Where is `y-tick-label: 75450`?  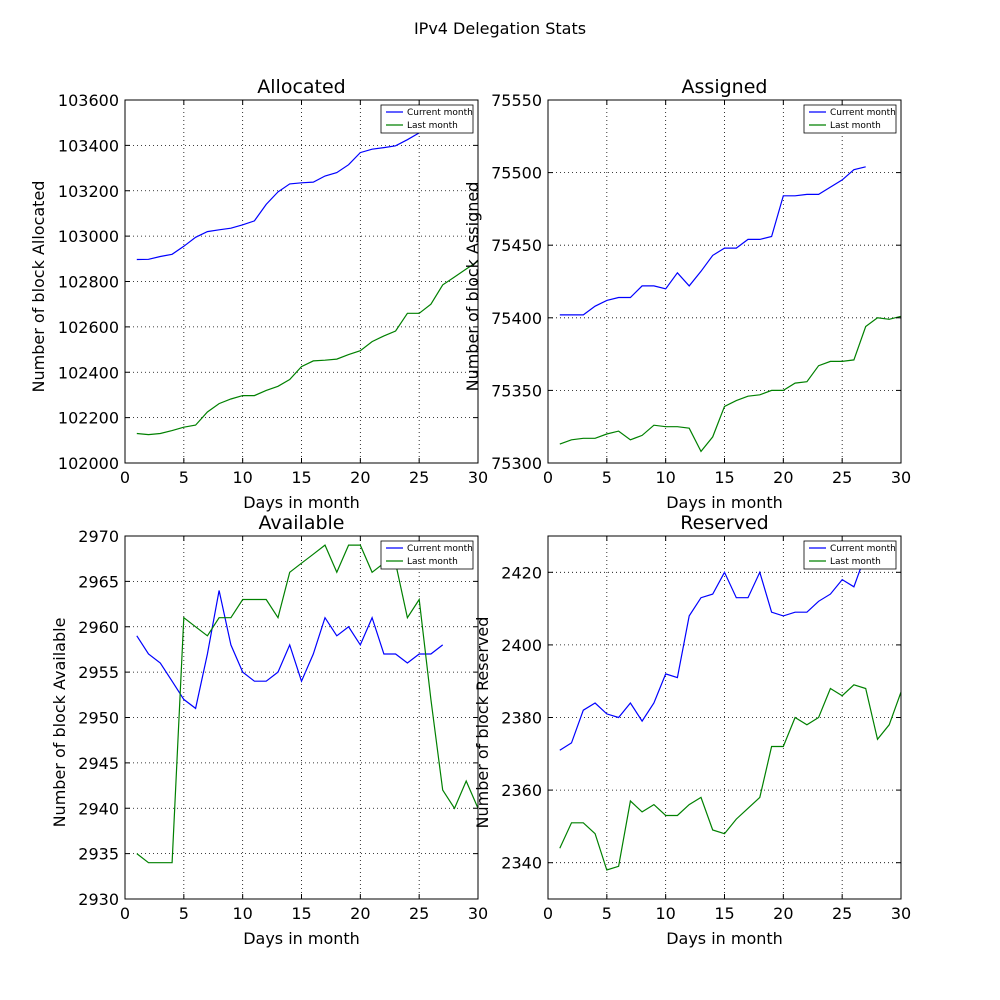
y-tick-label: 75450 is located at coordinates (516, 245).